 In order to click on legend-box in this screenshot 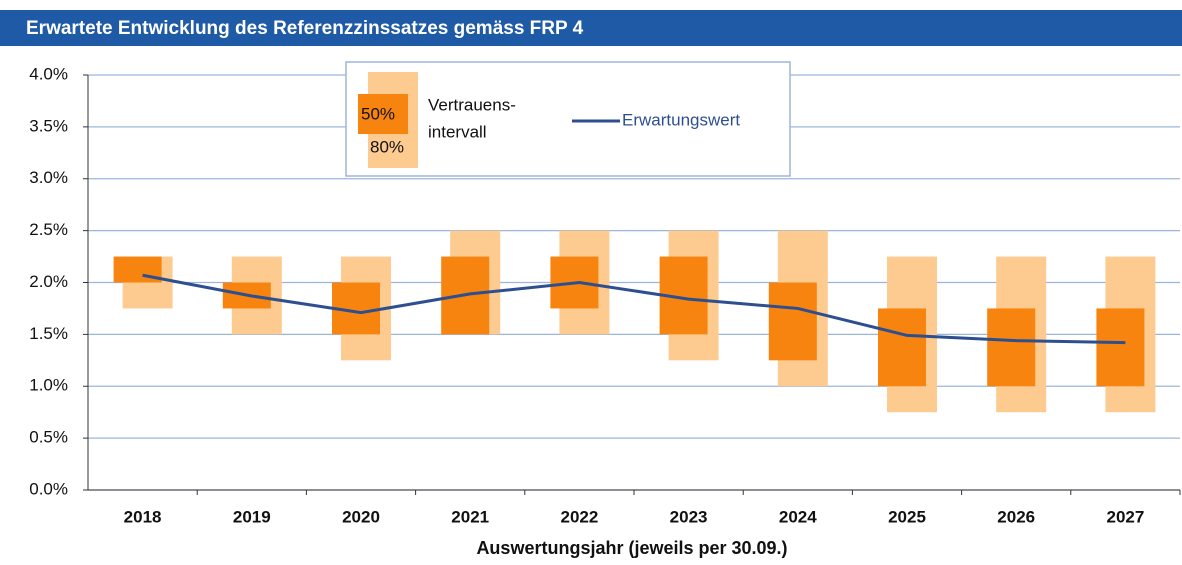, I will do `click(568, 119)`.